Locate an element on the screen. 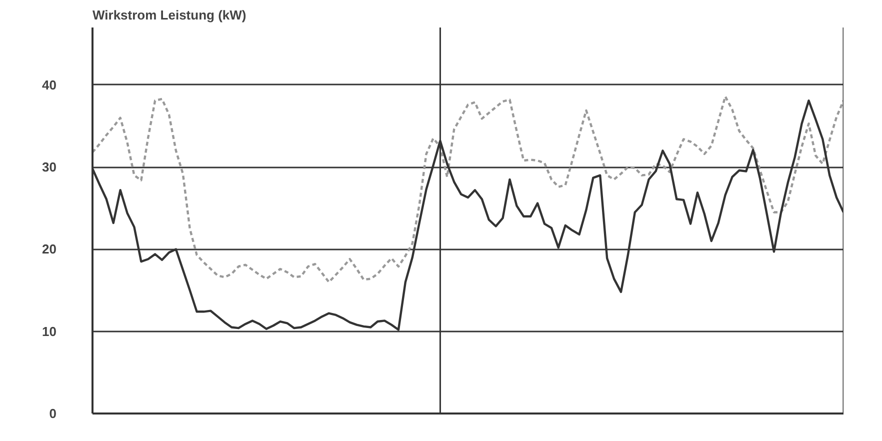  y-tick-label: 20 is located at coordinates (49, 249).